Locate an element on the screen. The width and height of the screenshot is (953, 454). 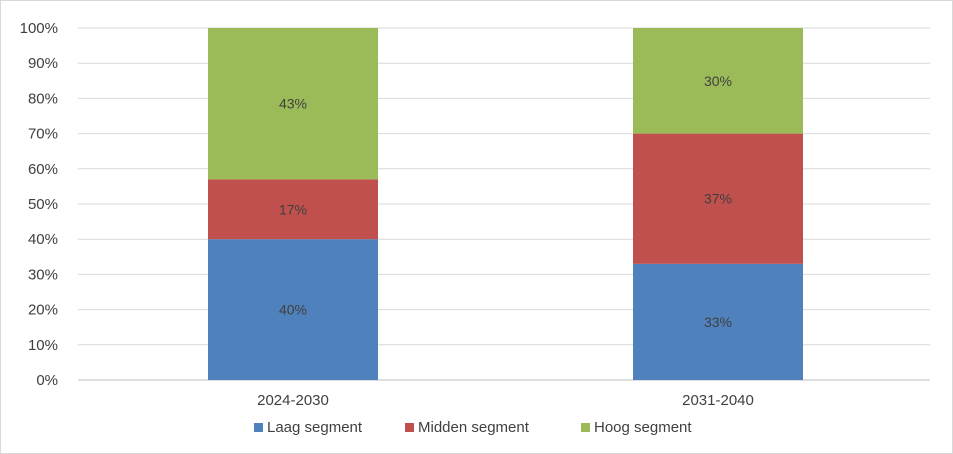
x-axis-category-labels: 2024-2030 2031-2040 is located at coordinates (505, 400).